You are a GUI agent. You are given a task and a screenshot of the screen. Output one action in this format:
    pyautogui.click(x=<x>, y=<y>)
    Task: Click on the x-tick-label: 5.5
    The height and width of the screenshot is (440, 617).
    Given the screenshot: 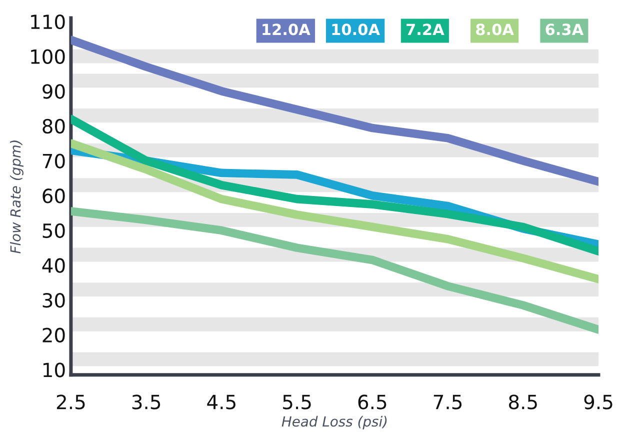 What is the action you would take?
    pyautogui.click(x=297, y=402)
    